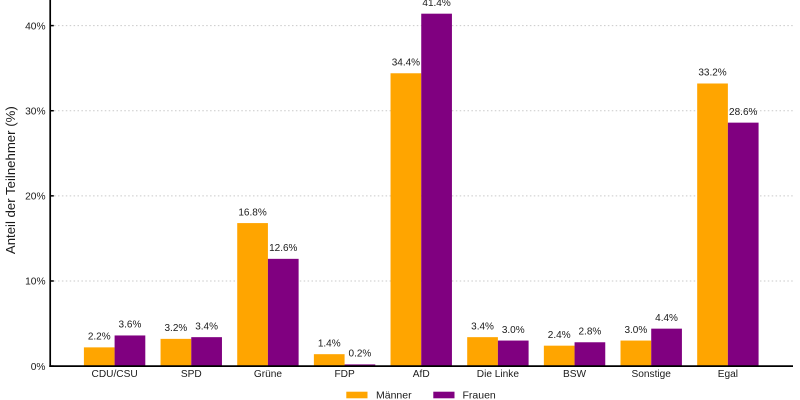  What do you see at coordinates (436, 4) in the screenshot?
I see `svg-text: 41.4%` at bounding box center [436, 4].